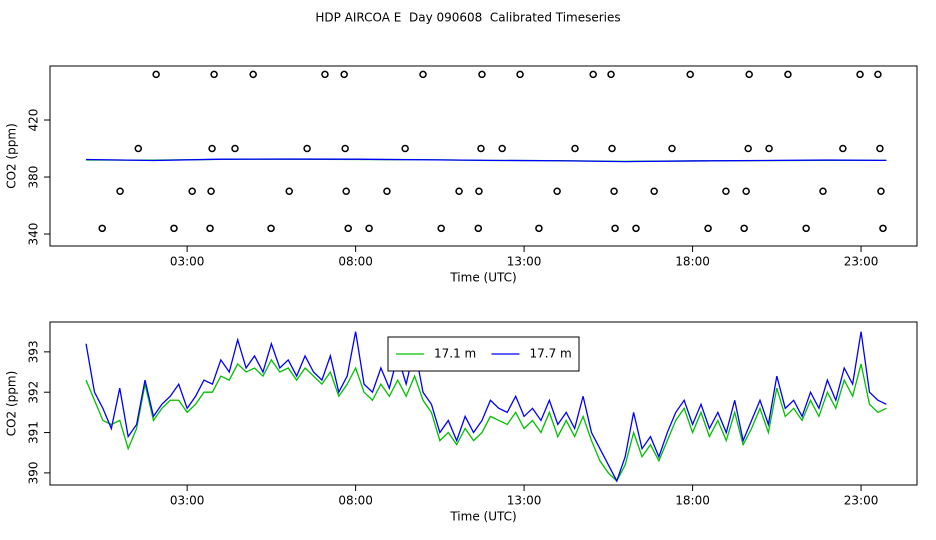  What do you see at coordinates (34, 120) in the screenshot?
I see `y-tick-label: 420` at bounding box center [34, 120].